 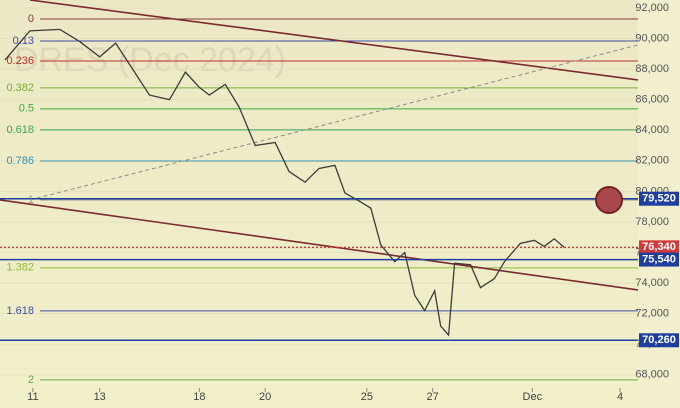 What do you see at coordinates (620, 397) in the screenshot?
I see `x-tick-label: 4` at bounding box center [620, 397].